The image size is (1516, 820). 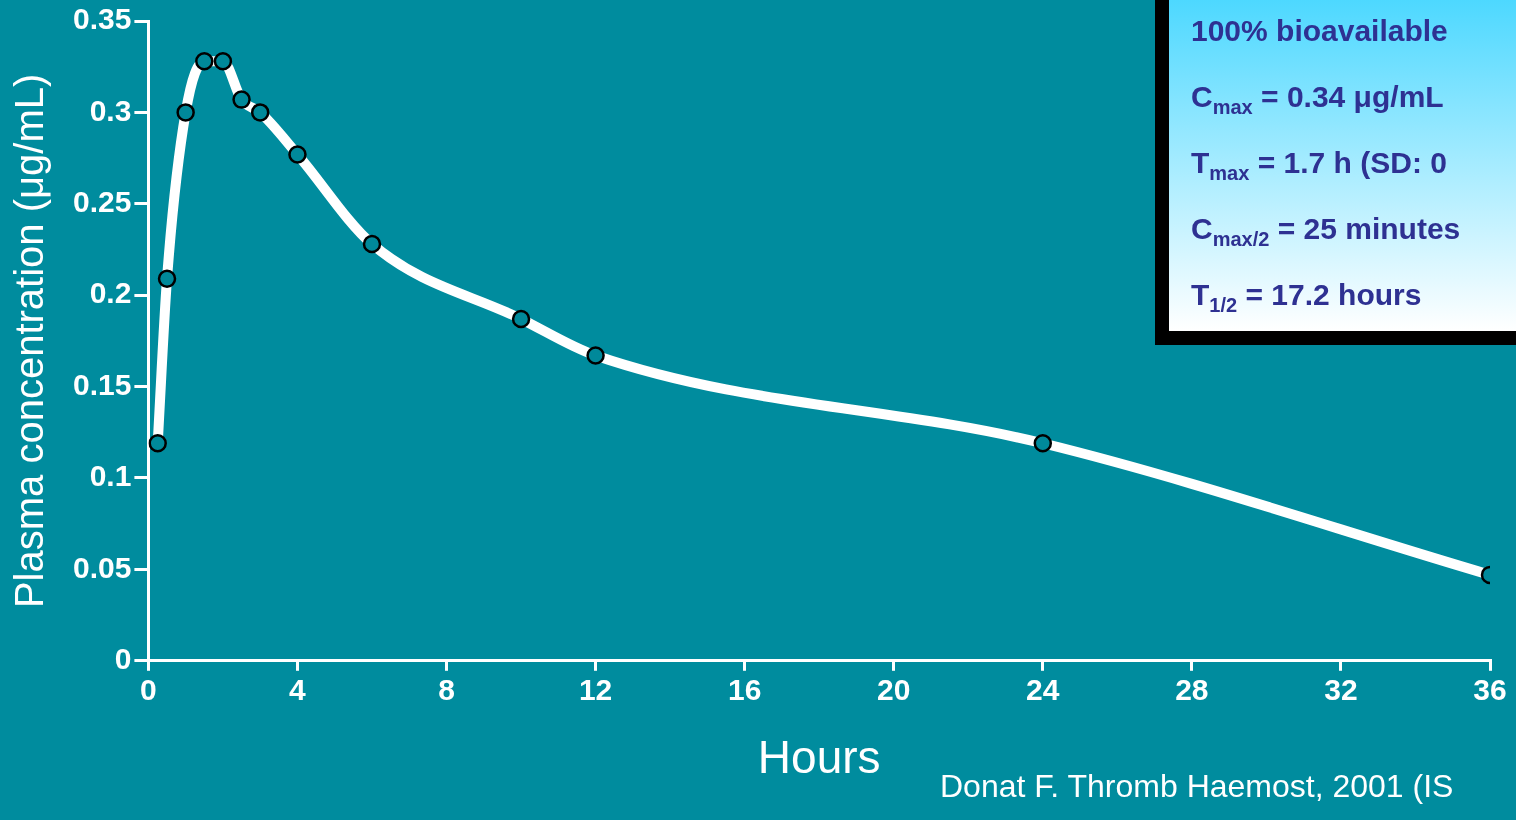 What do you see at coordinates (894, 690) in the screenshot?
I see `x-tick-label: 20` at bounding box center [894, 690].